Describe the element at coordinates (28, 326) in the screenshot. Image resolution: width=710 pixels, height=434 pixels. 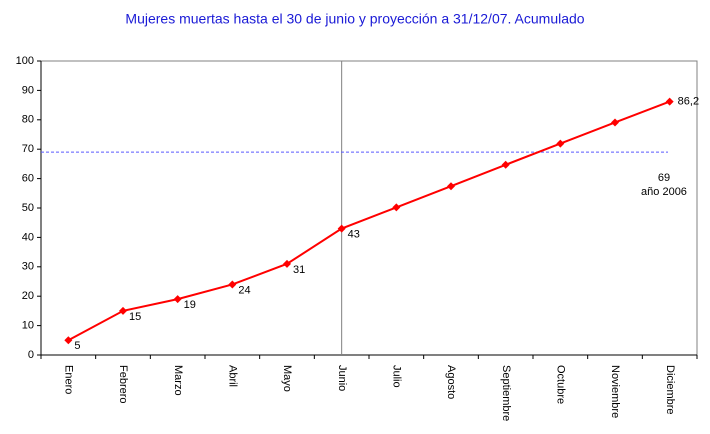
I see `y-tick-label: 10` at that location.